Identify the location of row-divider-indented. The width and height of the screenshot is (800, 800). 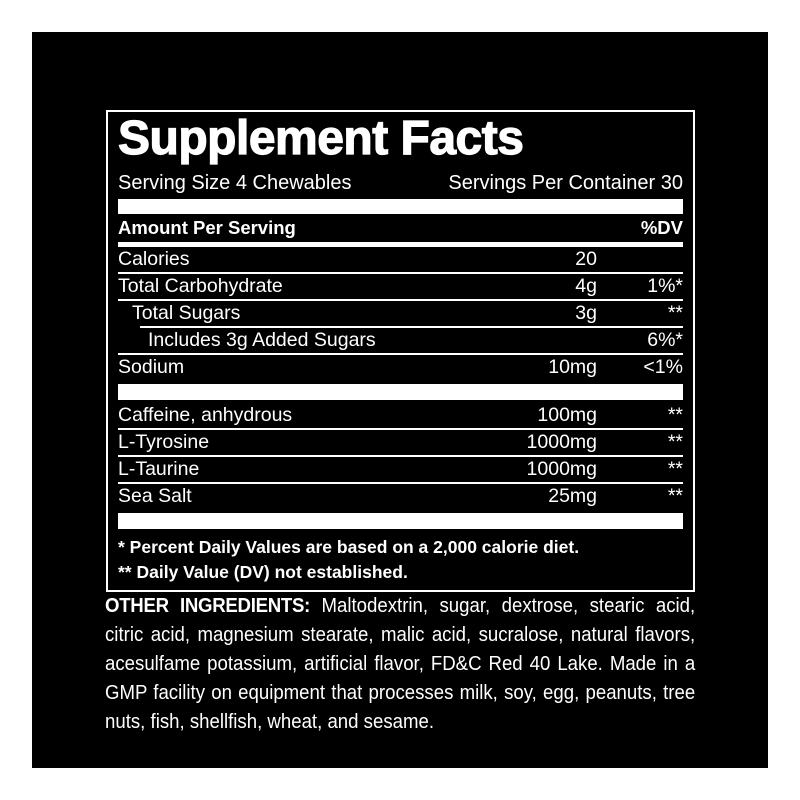
(411, 327).